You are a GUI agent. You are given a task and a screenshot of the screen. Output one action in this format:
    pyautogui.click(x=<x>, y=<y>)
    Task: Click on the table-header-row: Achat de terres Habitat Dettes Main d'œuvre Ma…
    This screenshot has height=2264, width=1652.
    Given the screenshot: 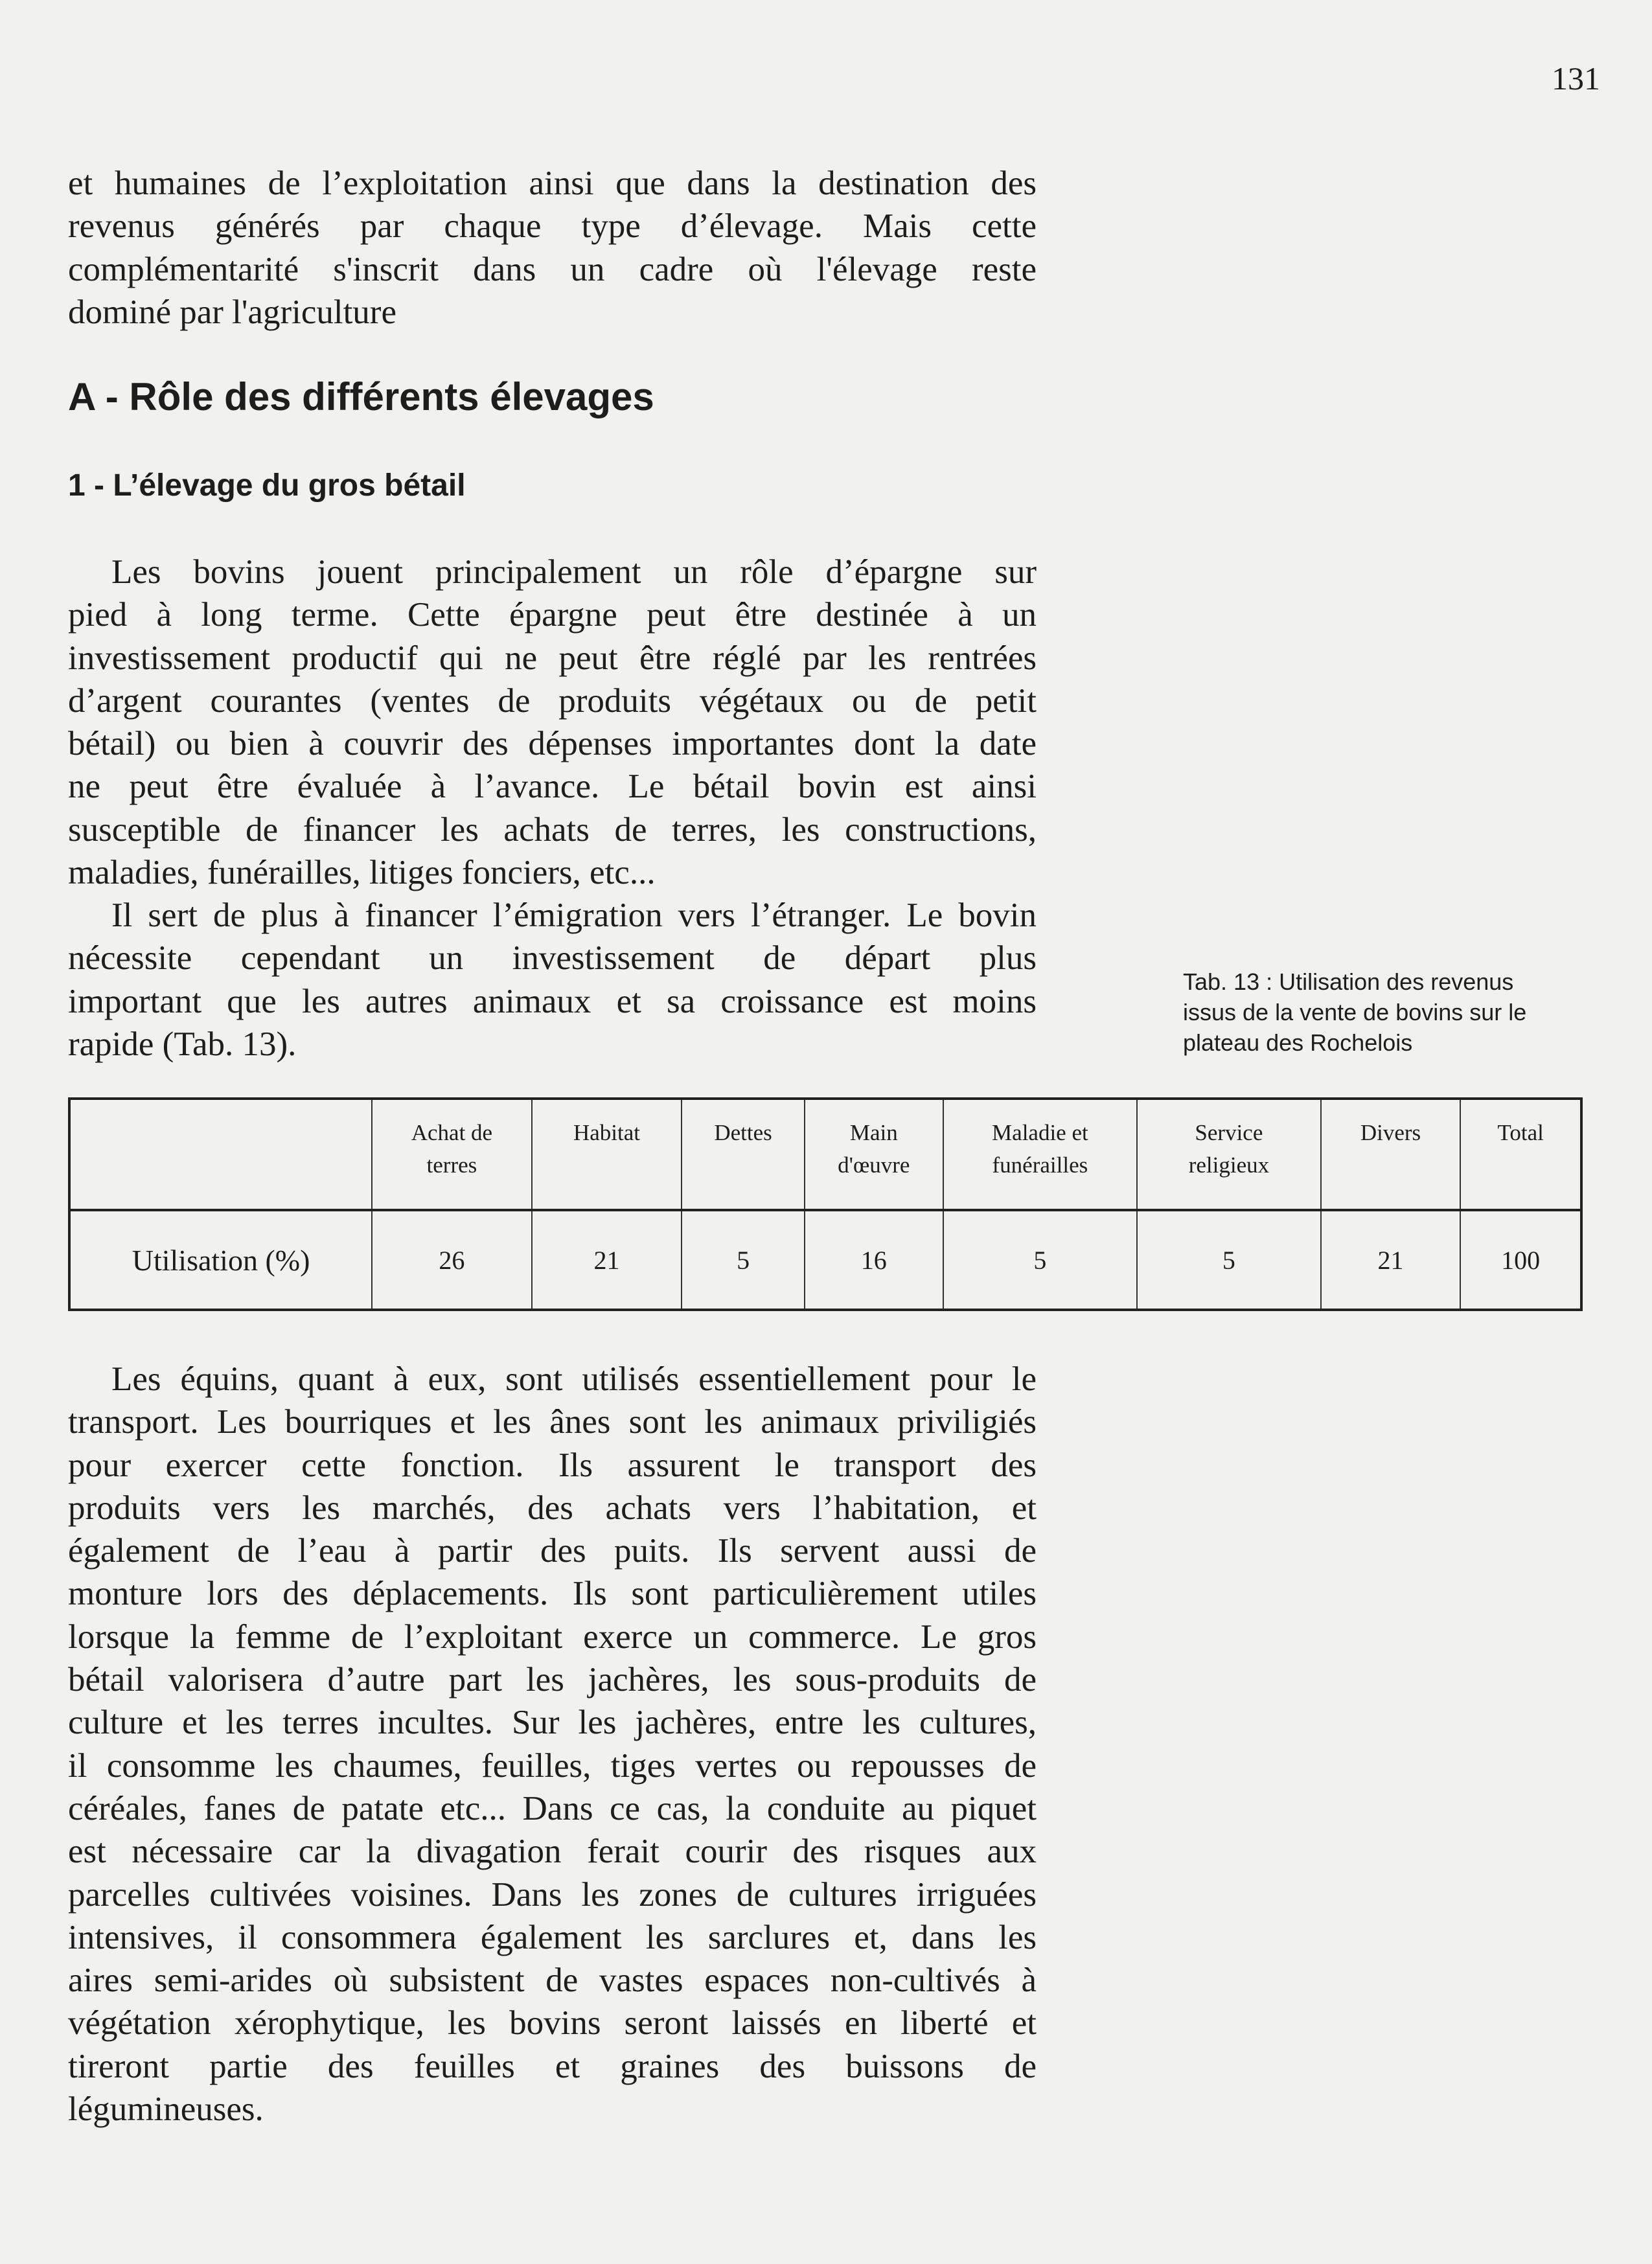 What is the action you would take?
    pyautogui.click(x=825, y=1155)
    